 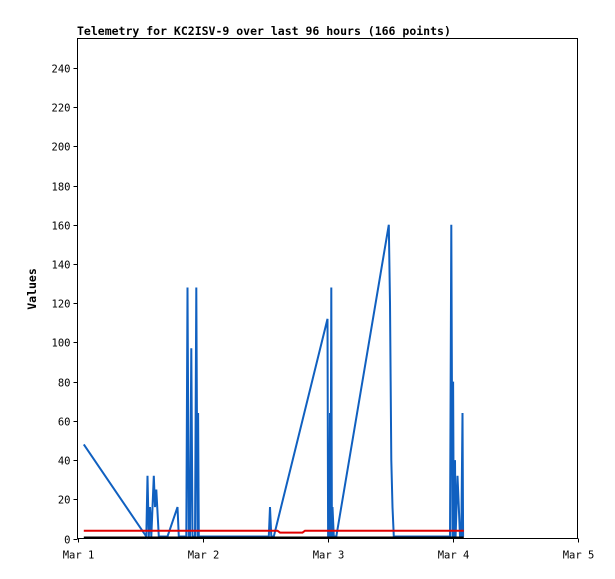 What do you see at coordinates (204, 556) in the screenshot?
I see `x-tick-label: Mar 2` at bounding box center [204, 556].